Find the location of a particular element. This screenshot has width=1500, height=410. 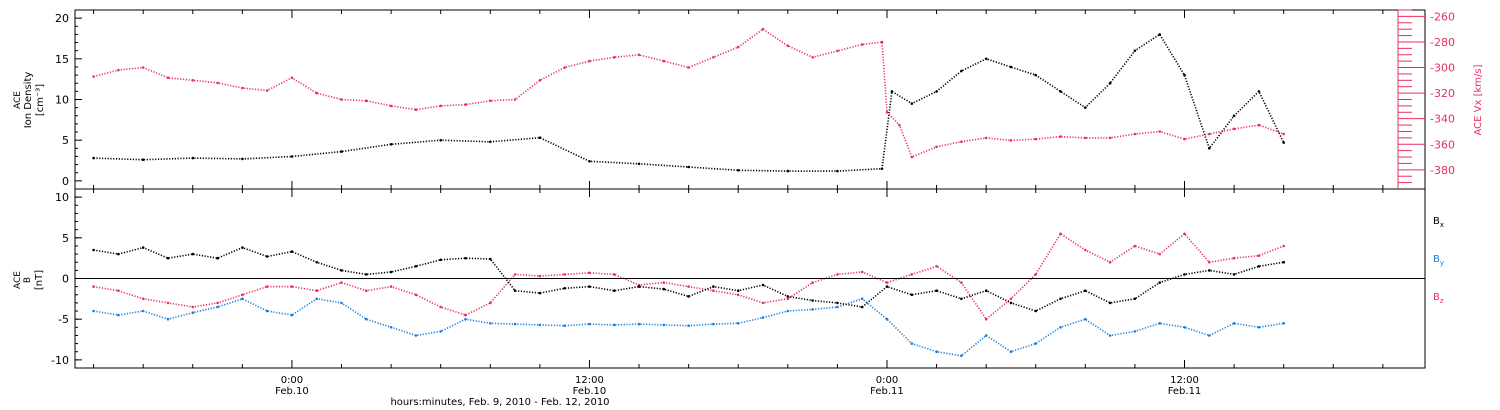

top-right-axis-label: ACE Vx [km/s] is located at coordinates (1478, 99).